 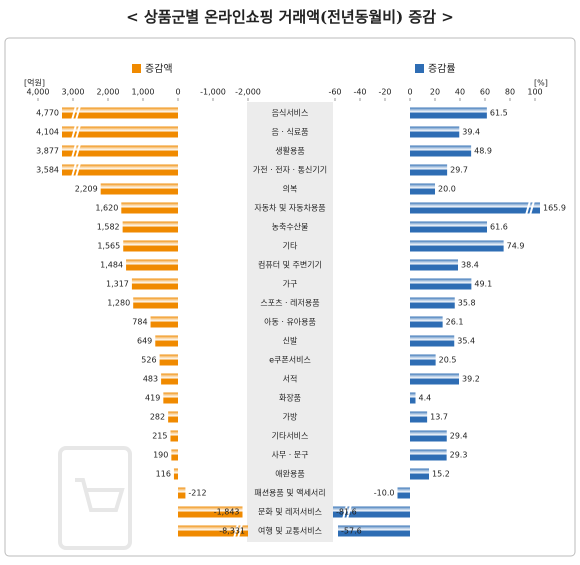 What do you see at coordinates (435, 92) in the screenshot?
I see `x-tick-label: 20` at bounding box center [435, 92].